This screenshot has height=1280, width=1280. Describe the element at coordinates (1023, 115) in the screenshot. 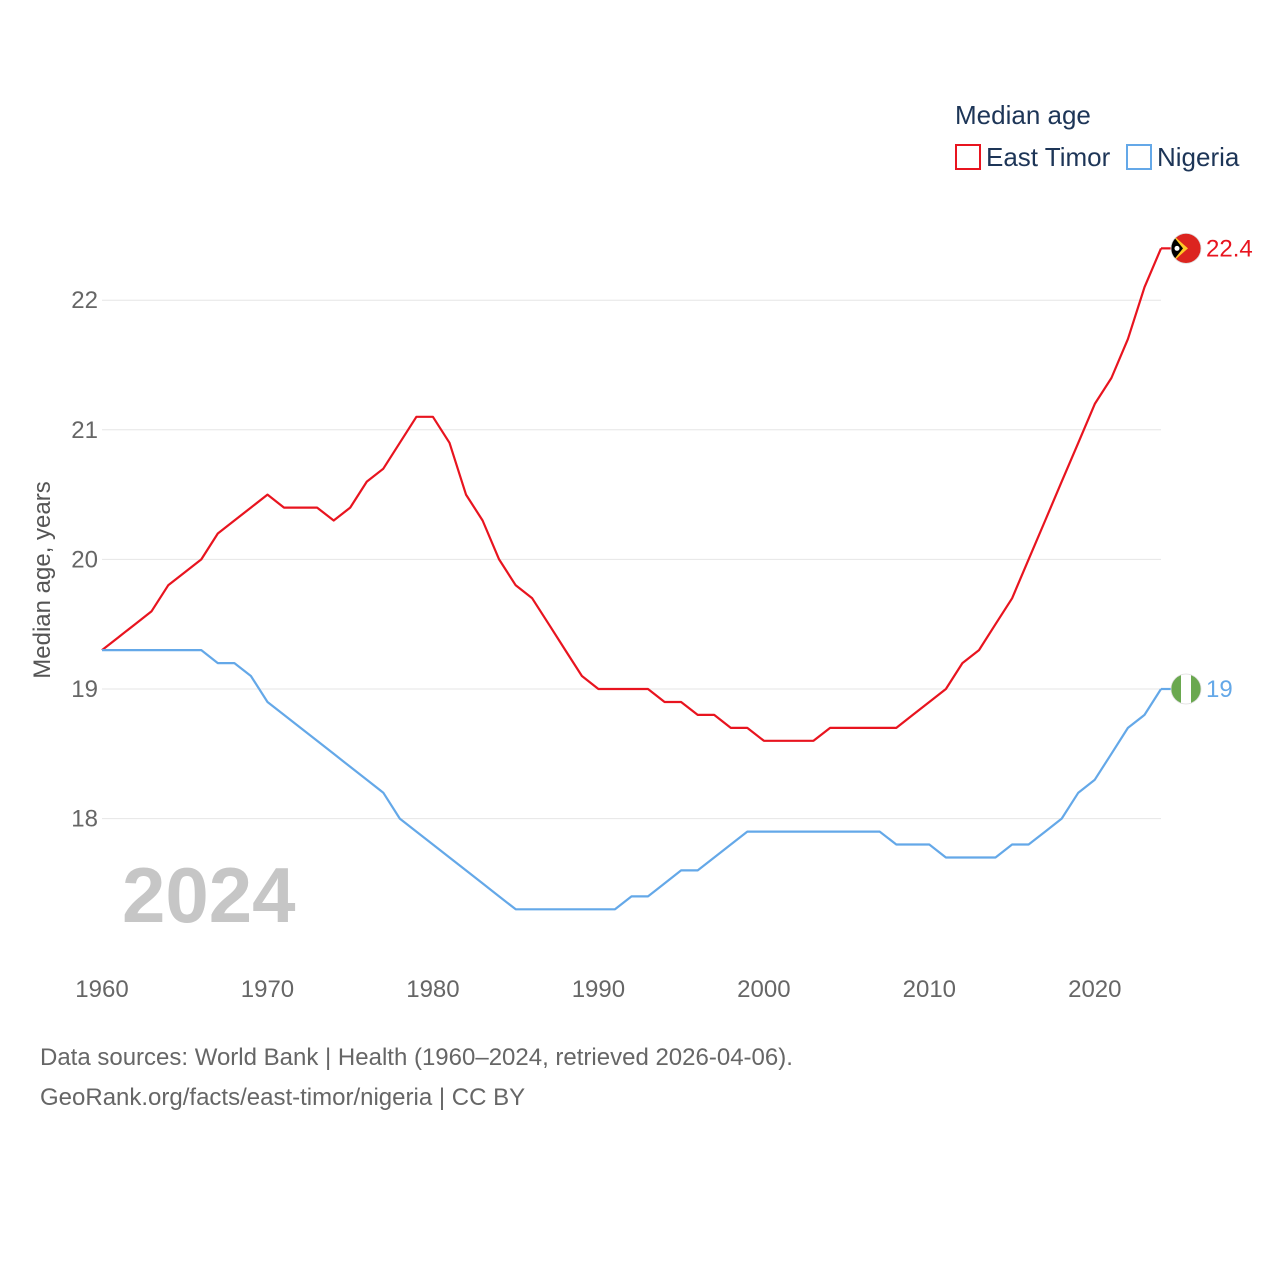

I see `legend-title: Median age` at that location.